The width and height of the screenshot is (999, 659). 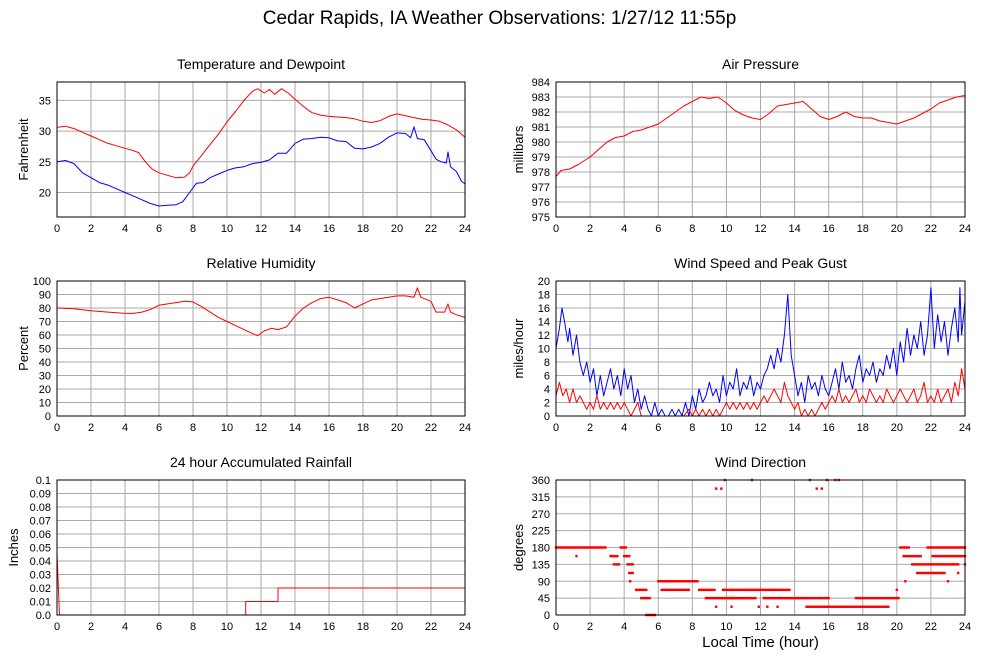 What do you see at coordinates (547, 404) in the screenshot?
I see `y-tick-label: 2` at bounding box center [547, 404].